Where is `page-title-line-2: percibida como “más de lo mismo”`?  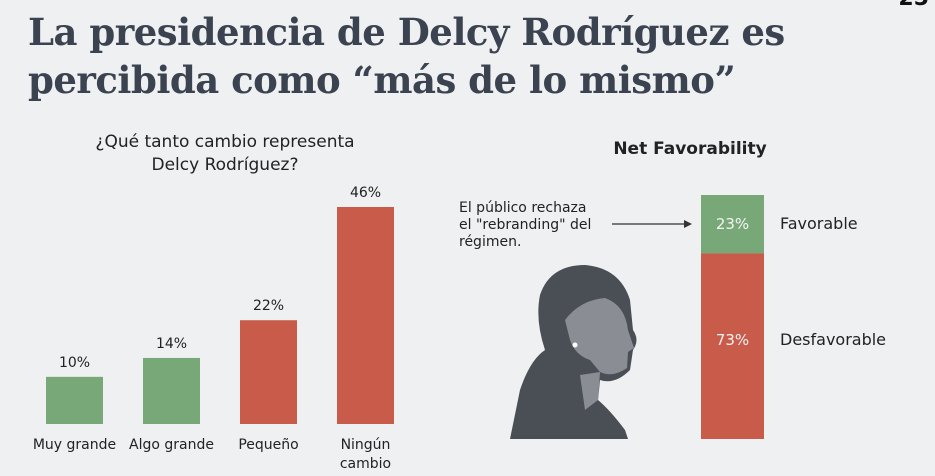 page-title-line-2: percibida como “más de lo mismo” is located at coordinates (382, 80).